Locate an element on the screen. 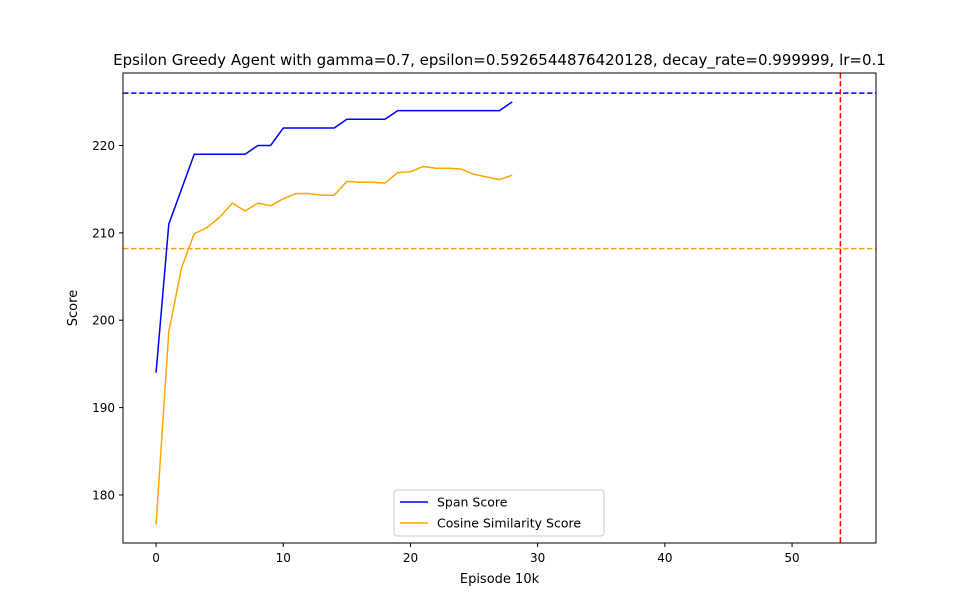  y-tick-label: 190 is located at coordinates (103, 408).